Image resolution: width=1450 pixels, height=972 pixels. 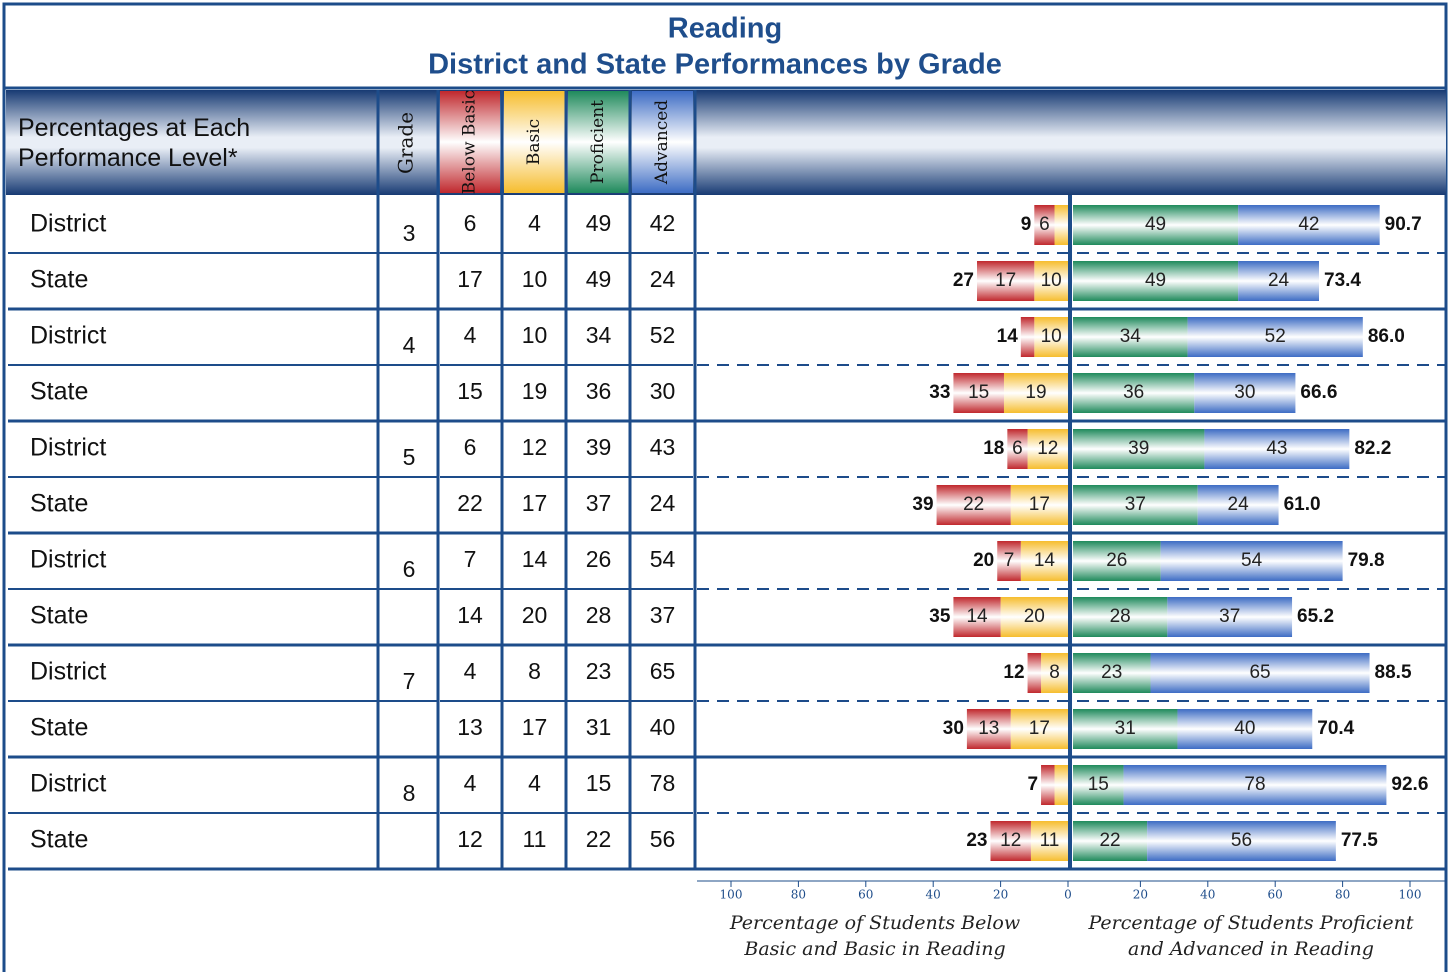 I want to click on cell-value: 24, so click(x=663, y=279).